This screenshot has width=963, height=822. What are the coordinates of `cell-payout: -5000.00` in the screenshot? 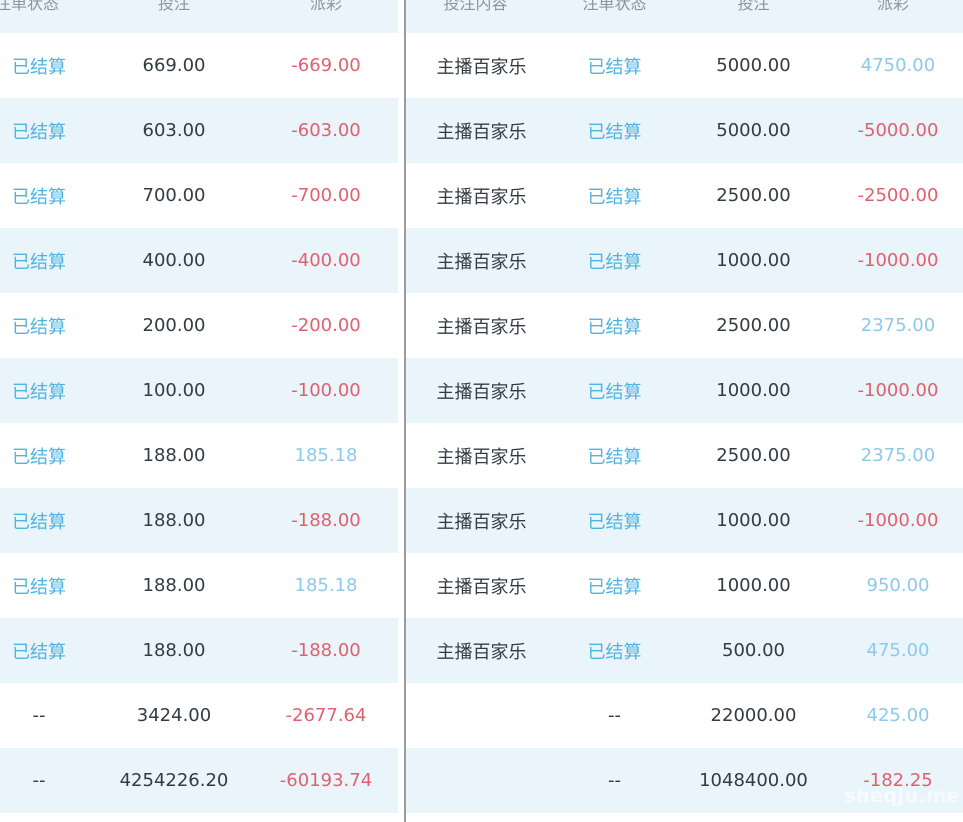 It's located at (898, 130).